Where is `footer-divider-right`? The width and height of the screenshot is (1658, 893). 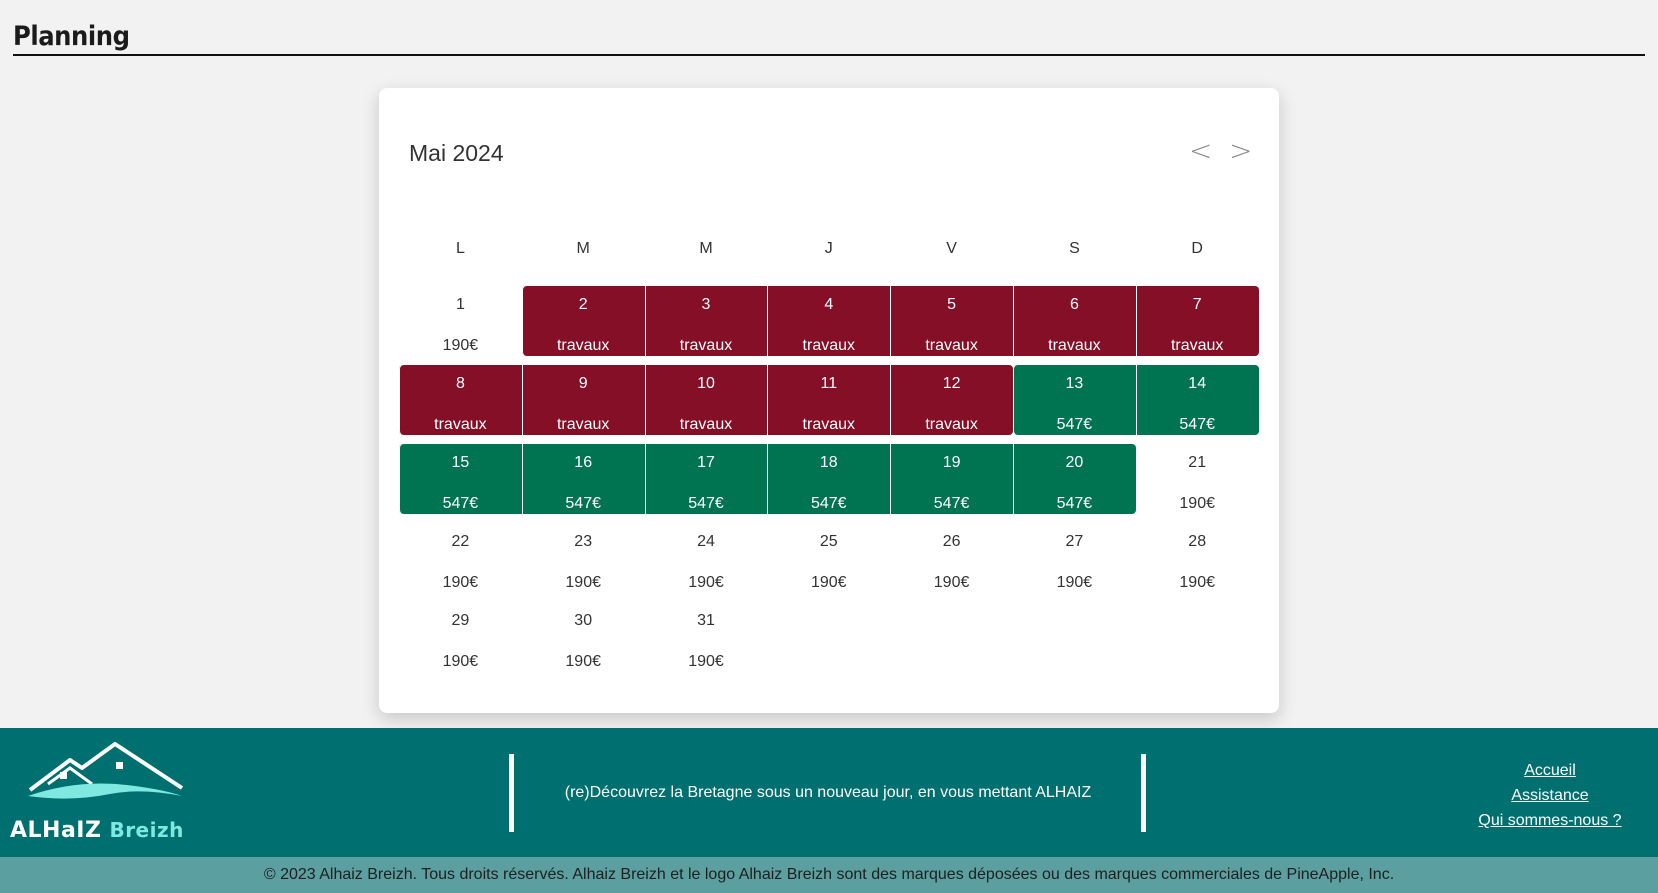
footer-divider-right is located at coordinates (1143, 793).